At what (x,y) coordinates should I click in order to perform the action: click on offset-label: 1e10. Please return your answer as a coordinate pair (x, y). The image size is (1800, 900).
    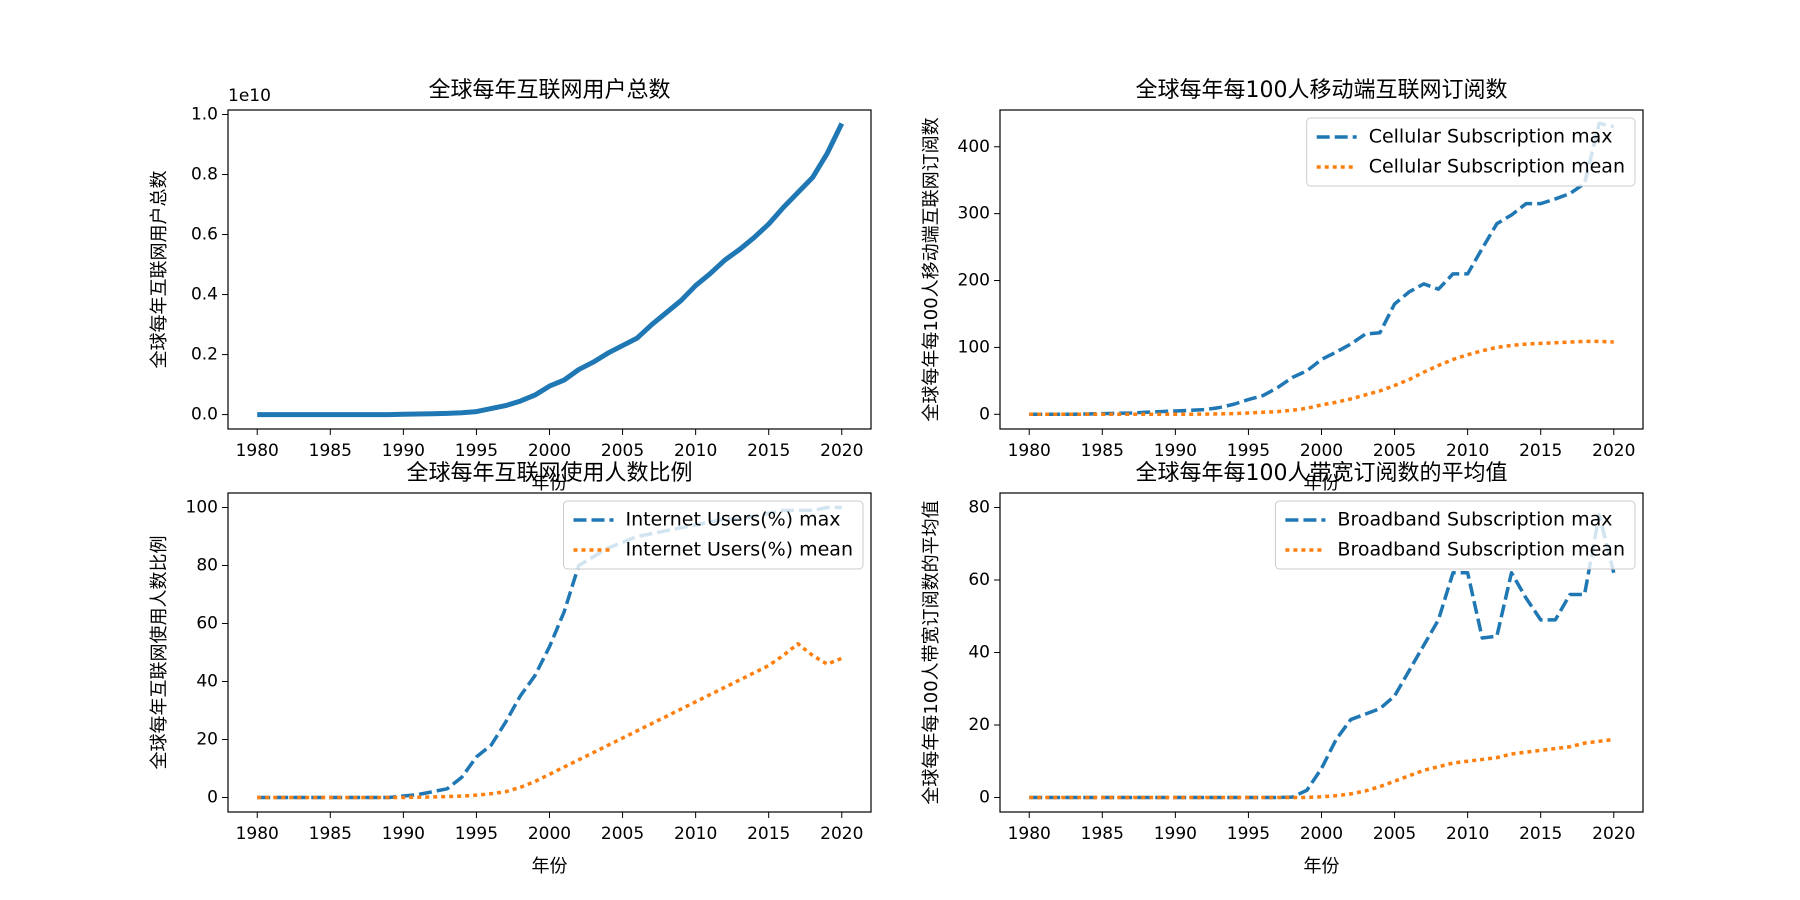
    Looking at the image, I should click on (249, 96).